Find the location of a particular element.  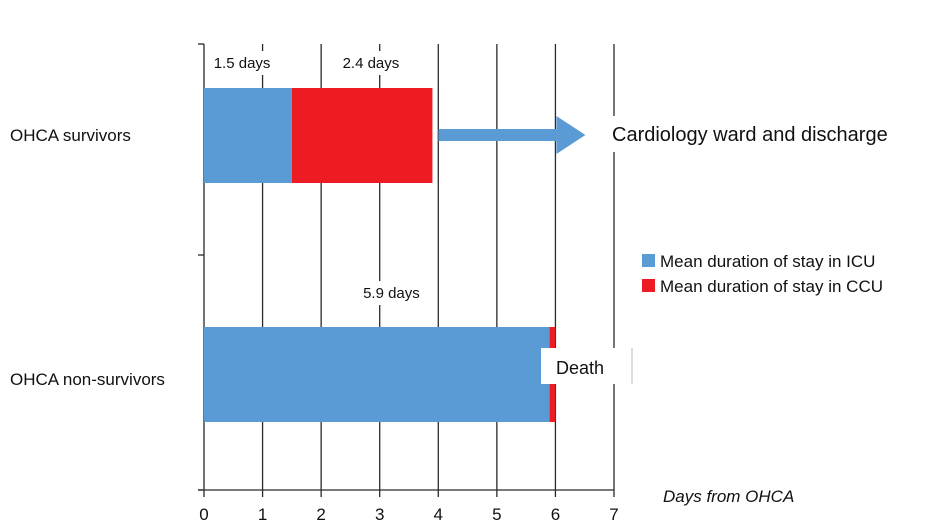

category-label-1: OHCA non-survivors is located at coordinates (87, 379).